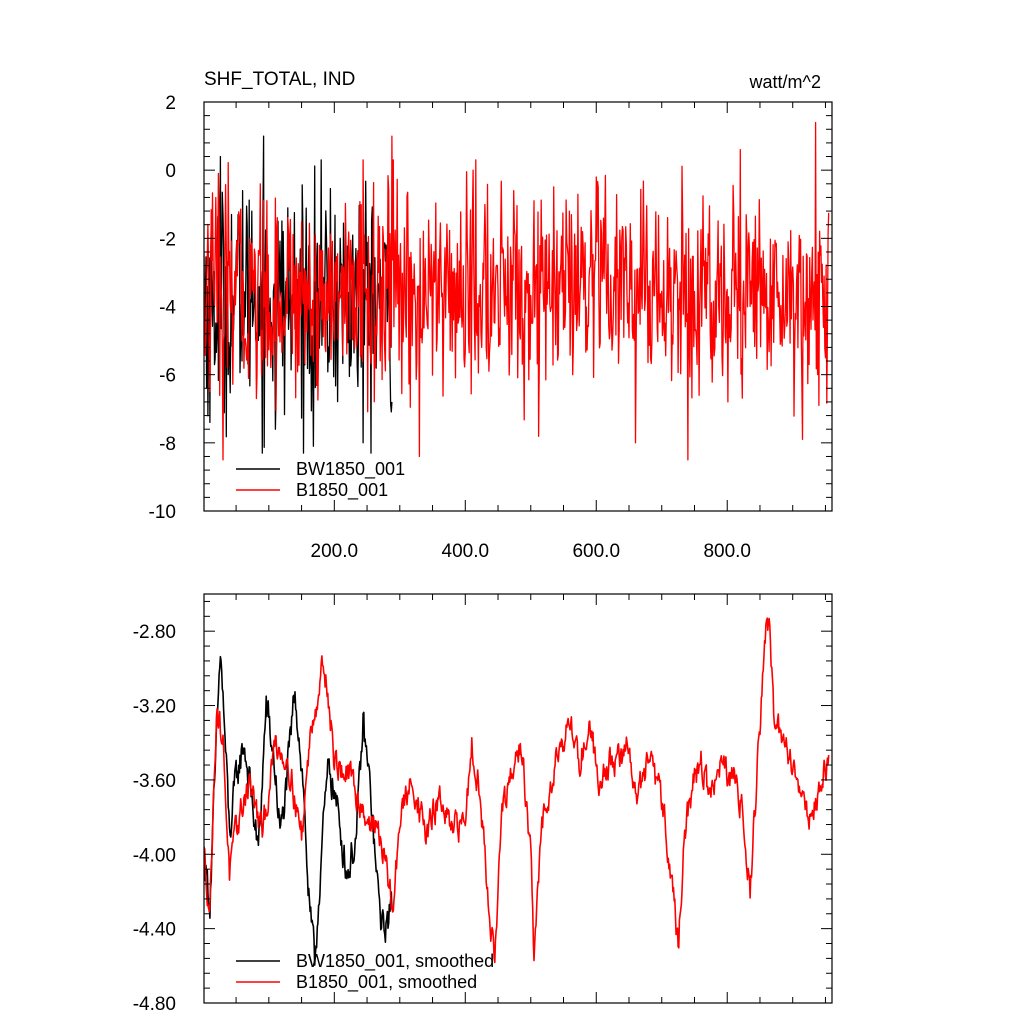 The width and height of the screenshot is (1024, 1024). I want to click on legend-label: BW1850_001, so click(350, 469).